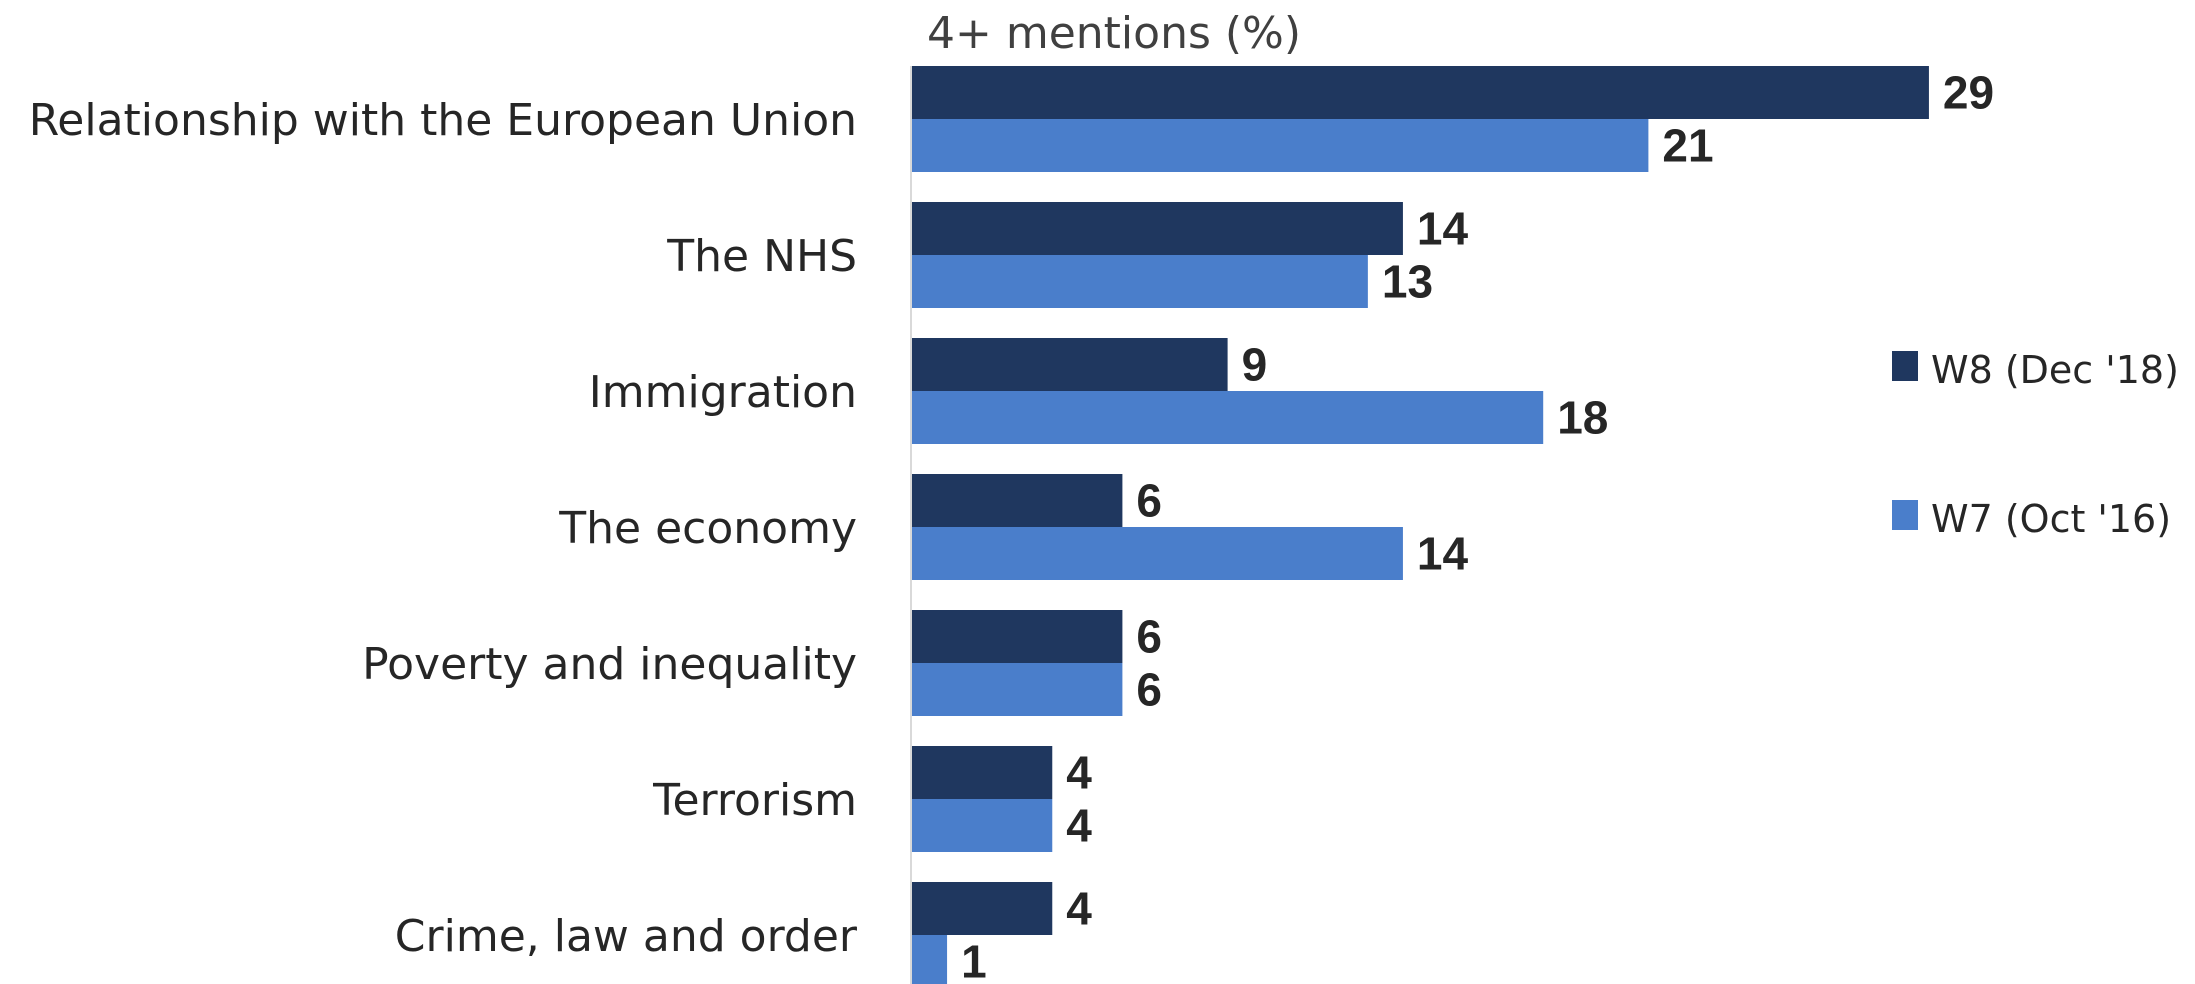 This screenshot has width=2195, height=984. Describe the element at coordinates (754, 800) in the screenshot. I see `category-label: Terrorism` at that location.